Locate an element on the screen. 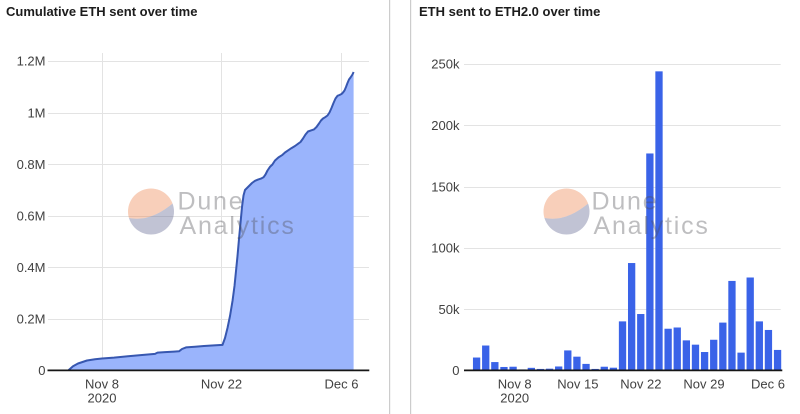  svg-text: ETH sent to ETH2.0 over time is located at coordinates (509, 11).